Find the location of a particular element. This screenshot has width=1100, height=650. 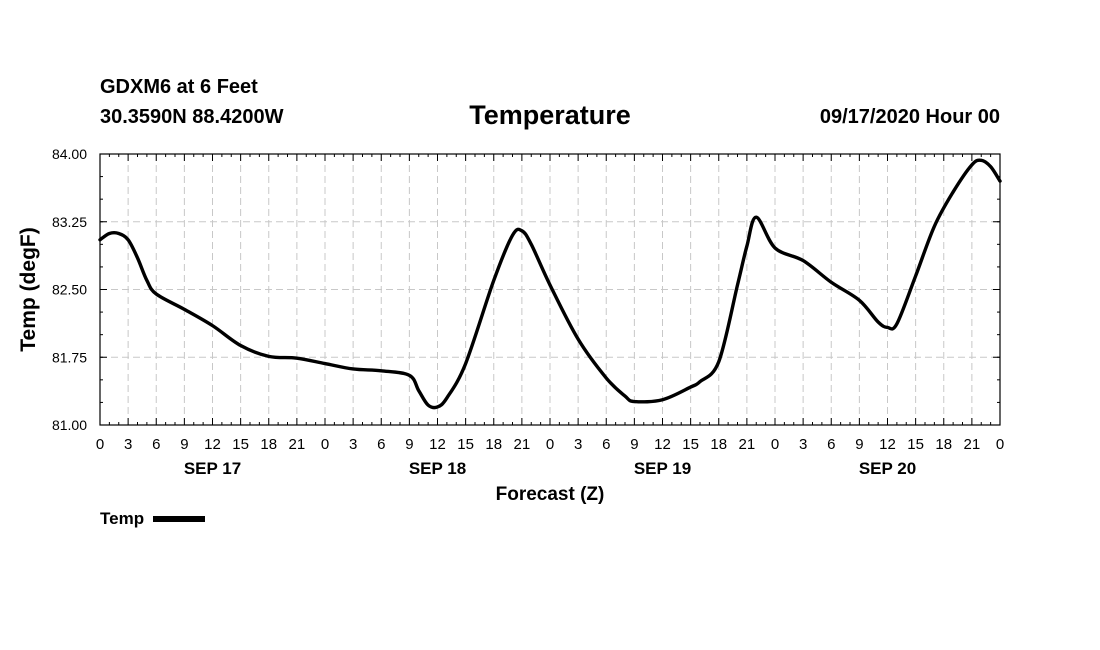

day-label: SEP 20 is located at coordinates (887, 468).